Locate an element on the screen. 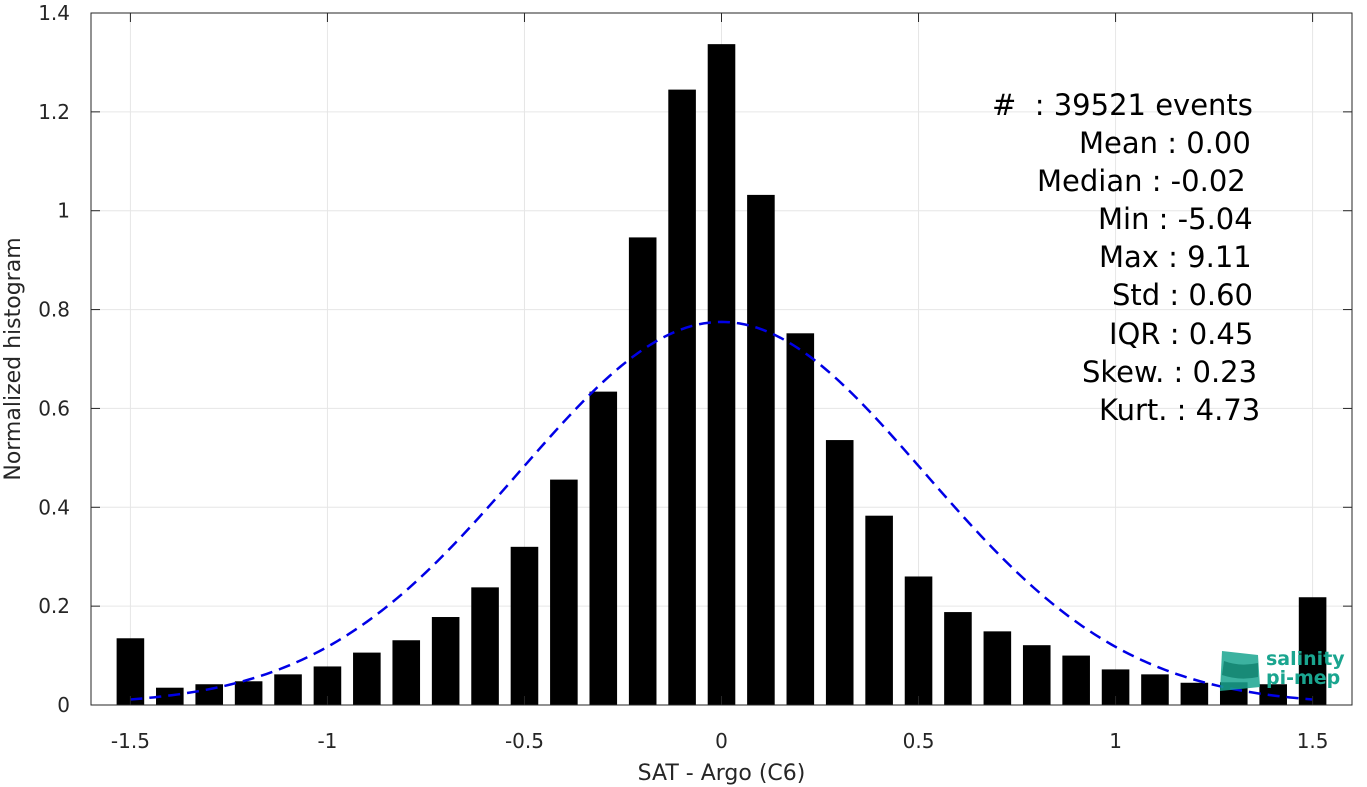 This screenshot has height=787, width=1367. y-tick-label: 0.4 is located at coordinates (54, 507).